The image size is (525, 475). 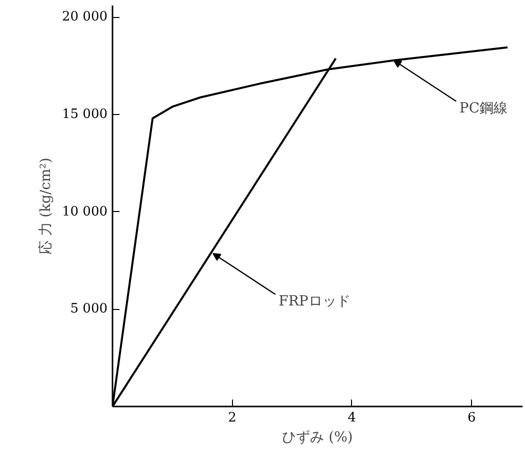 I want to click on y-tick-label: 10 000, so click(x=85, y=212).